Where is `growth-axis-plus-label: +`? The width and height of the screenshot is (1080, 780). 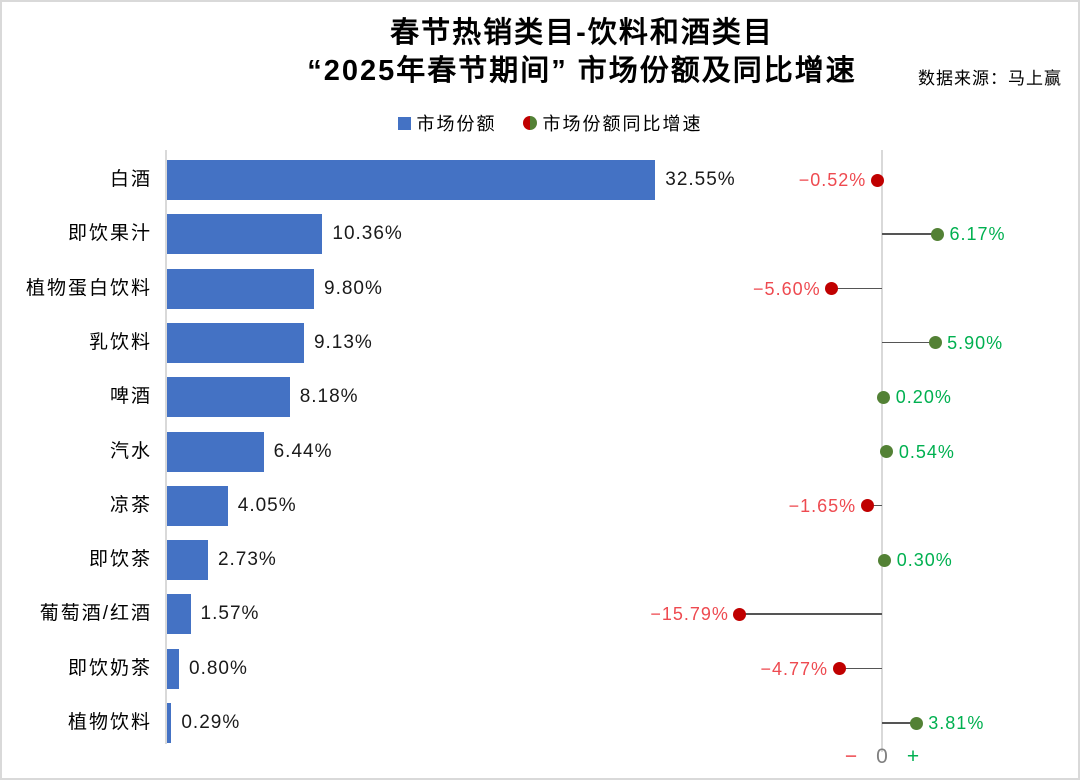
growth-axis-plus-label: + is located at coordinates (913, 756).